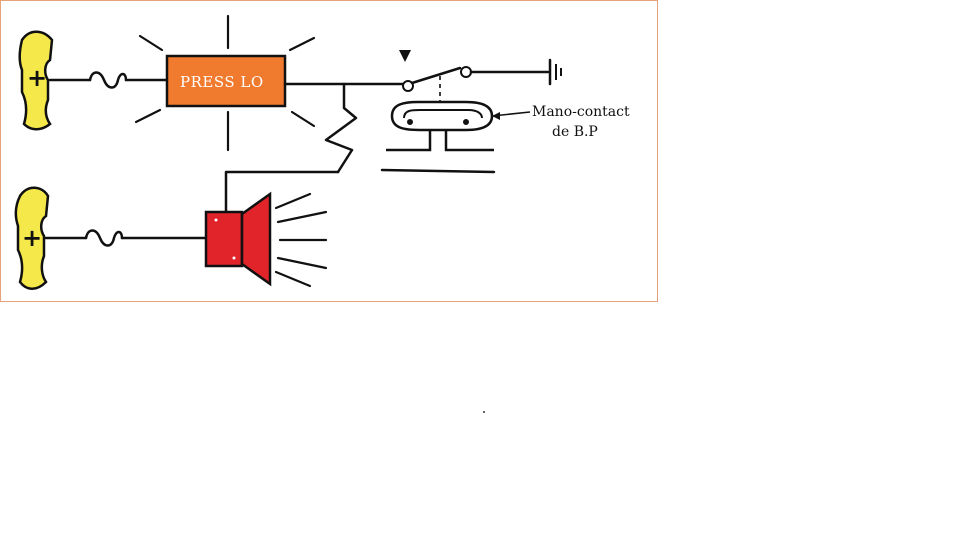  Describe the element at coordinates (104, 238) in the screenshot. I see `fuse-bottom-icon` at that location.